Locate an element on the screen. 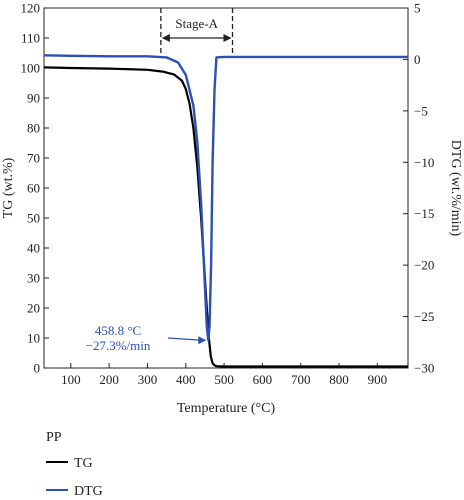 This screenshot has height=500, width=464. annotation-rate: −27.3%/min is located at coordinates (118, 345).